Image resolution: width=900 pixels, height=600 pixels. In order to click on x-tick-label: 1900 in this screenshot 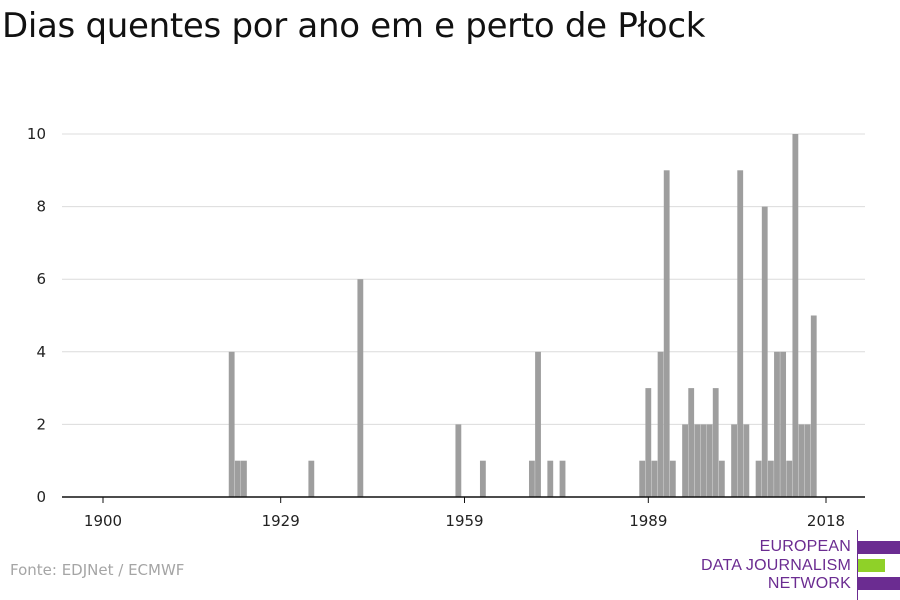, I will do `click(103, 521)`.